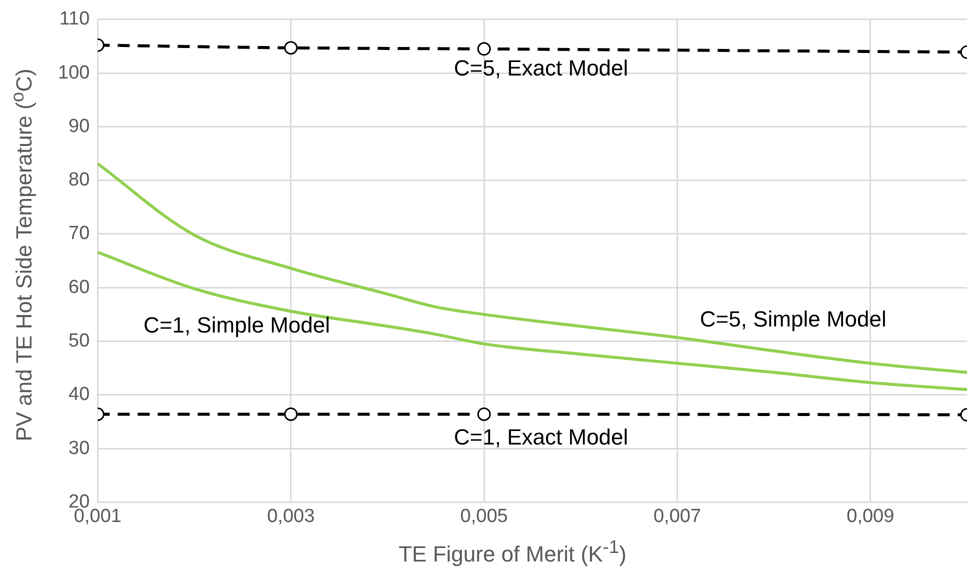 This screenshot has width=975, height=573. Describe the element at coordinates (79, 341) in the screenshot. I see `y-tick-label: 50` at that location.